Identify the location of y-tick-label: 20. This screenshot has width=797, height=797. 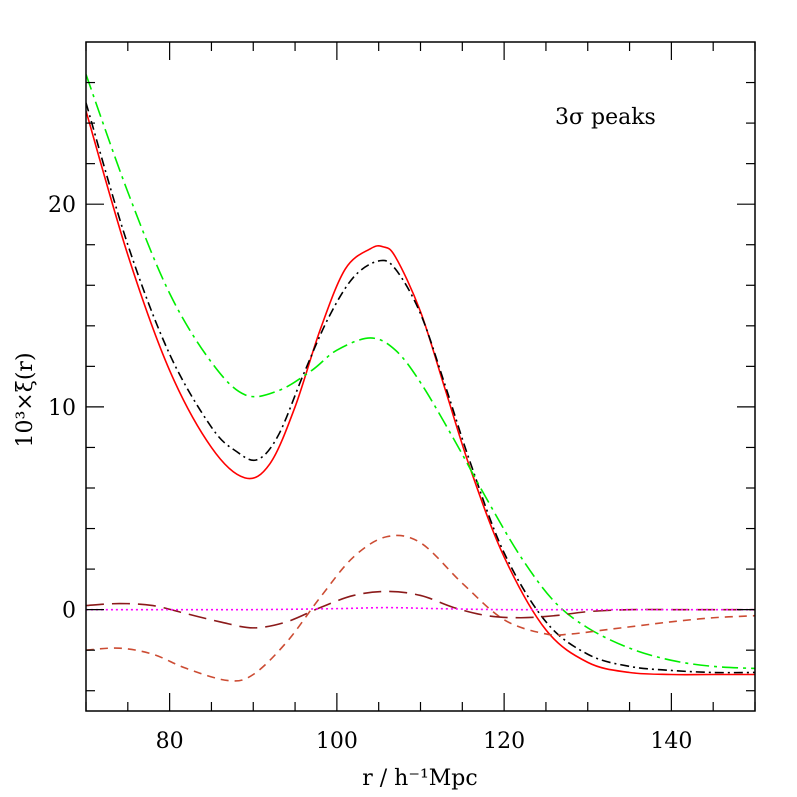
(62, 205).